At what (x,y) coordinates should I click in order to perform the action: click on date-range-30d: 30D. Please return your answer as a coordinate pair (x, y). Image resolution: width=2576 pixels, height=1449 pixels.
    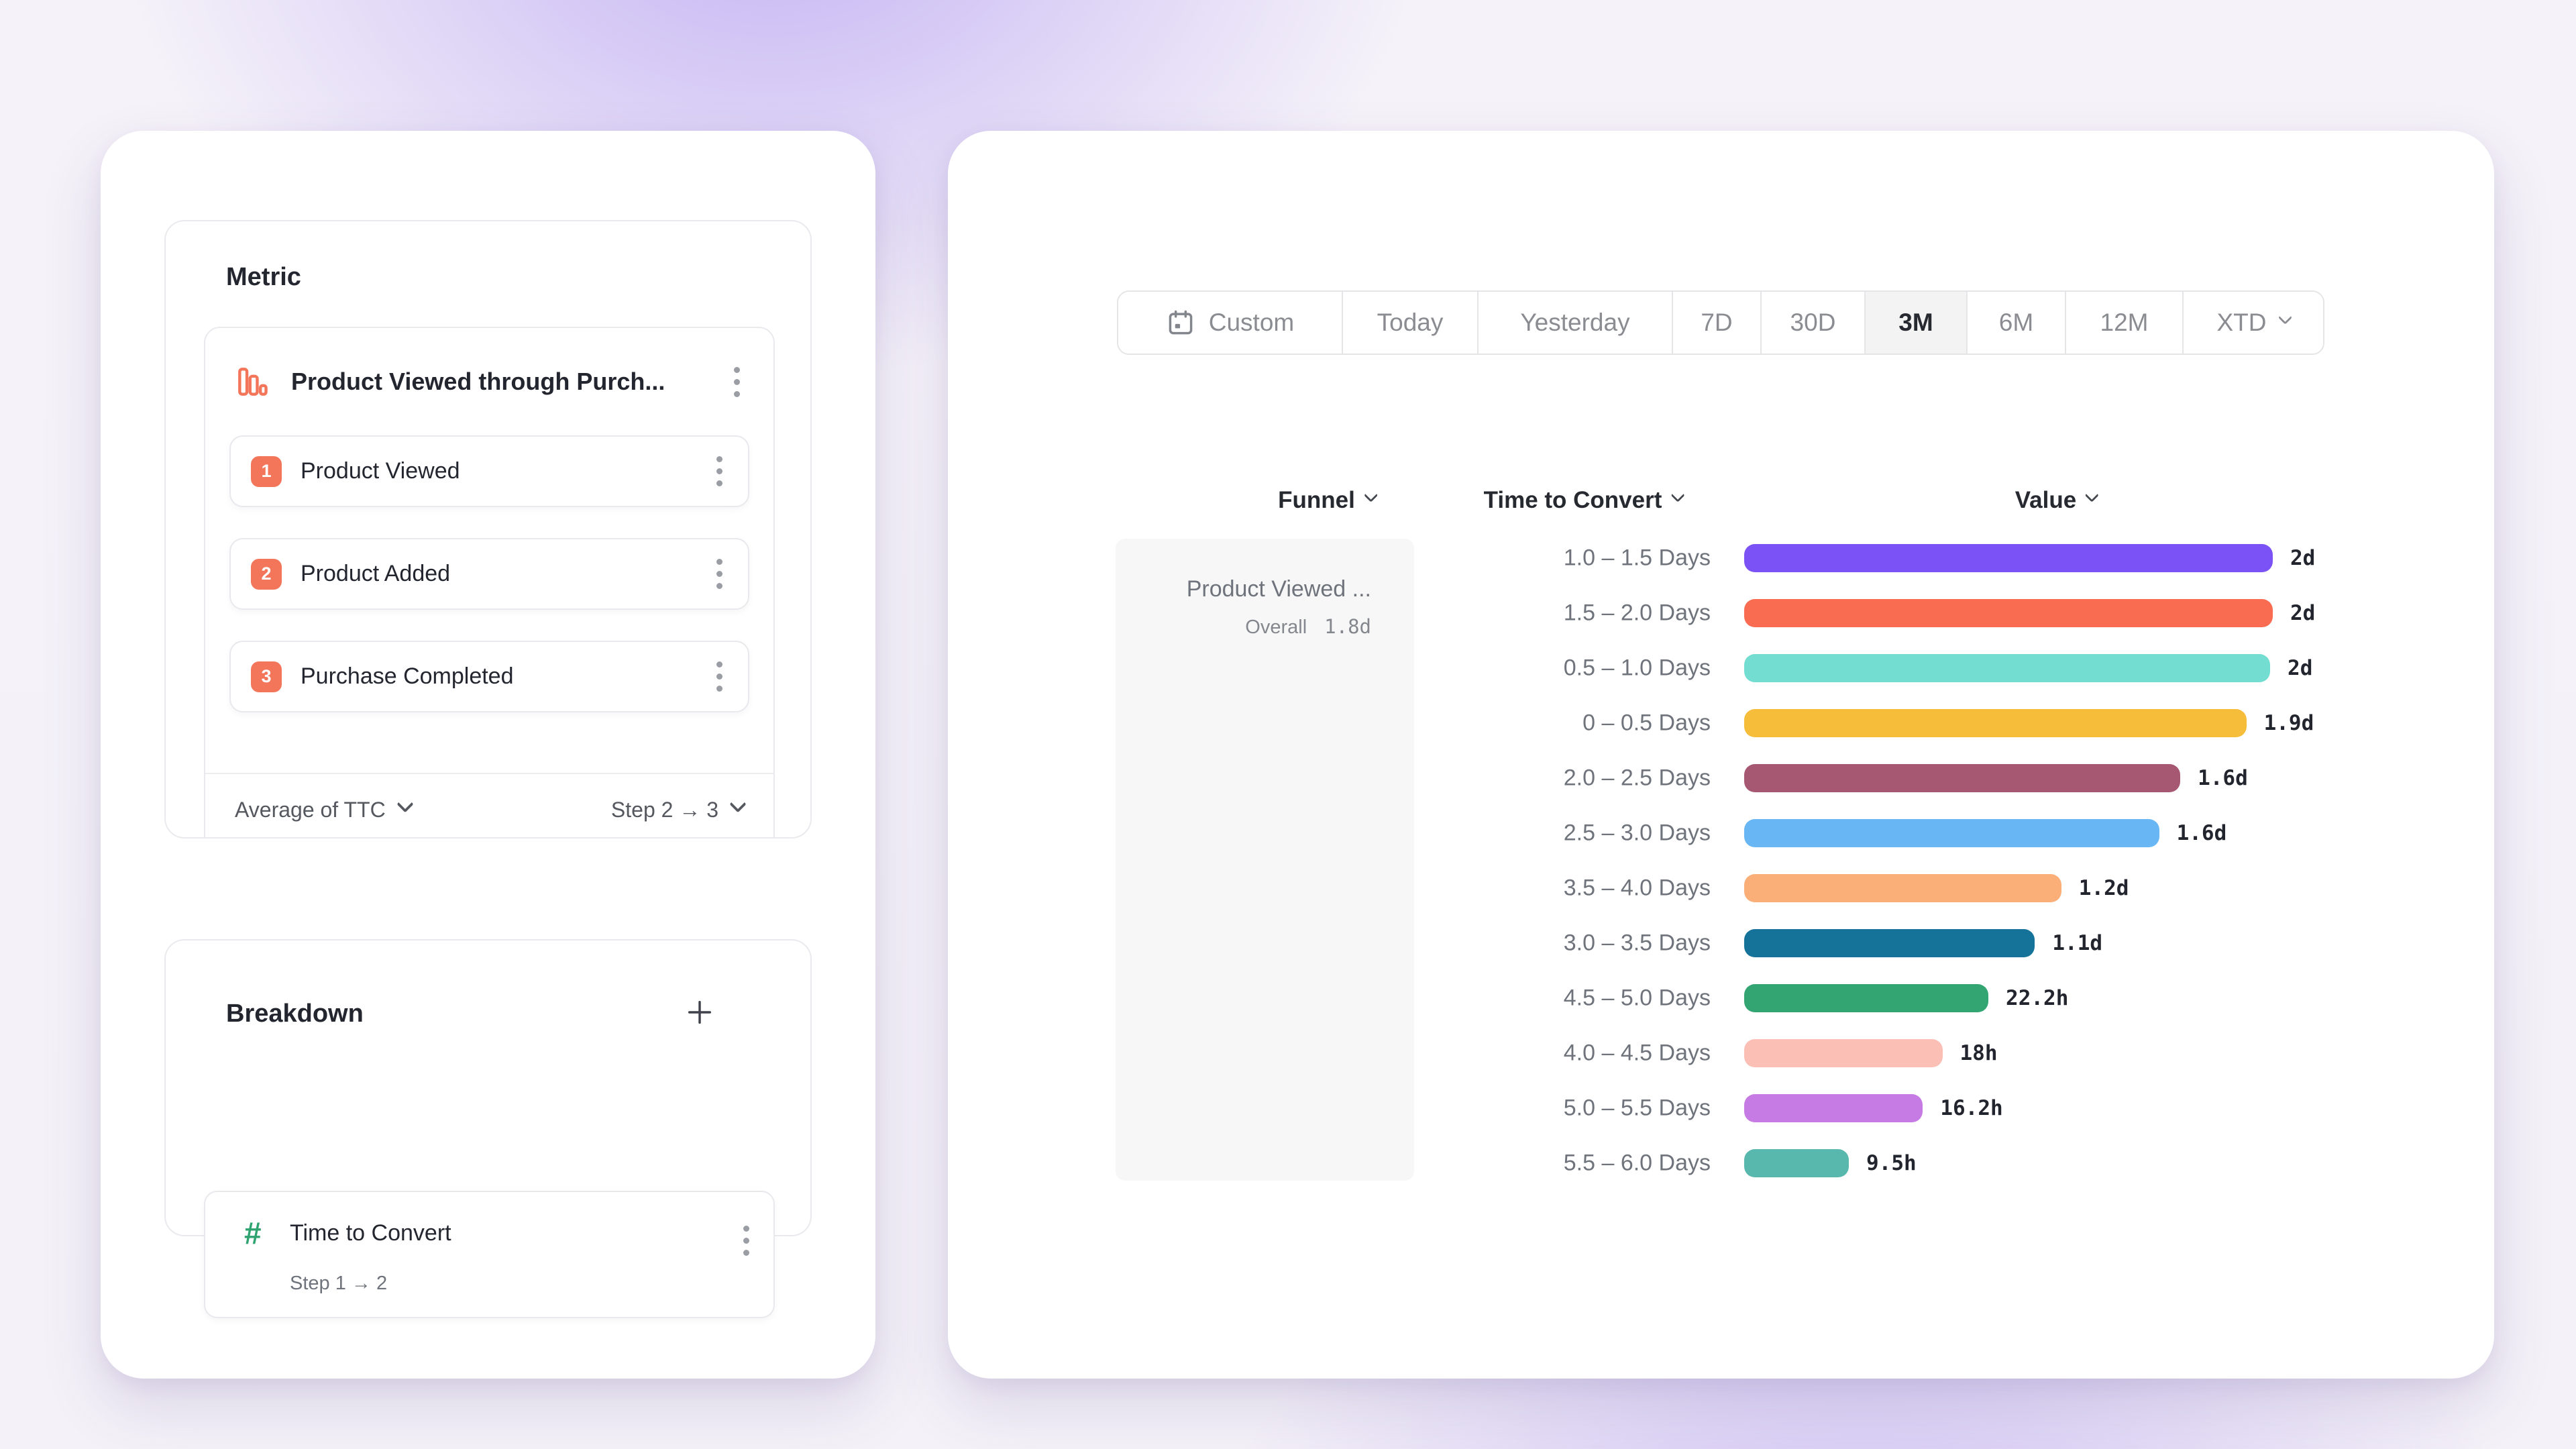
    Looking at the image, I should click on (1814, 323).